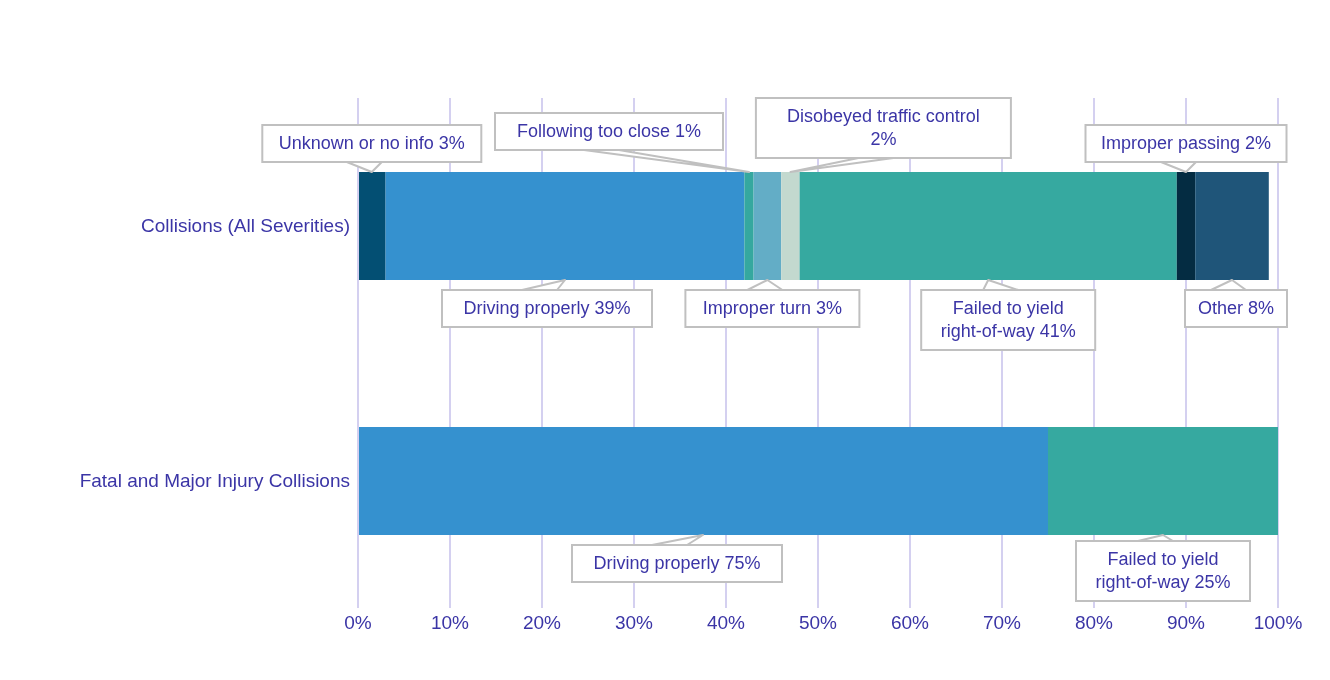 The width and height of the screenshot is (1330, 680). What do you see at coordinates (1278, 623) in the screenshot?
I see `x-tick-label: 100%` at bounding box center [1278, 623].